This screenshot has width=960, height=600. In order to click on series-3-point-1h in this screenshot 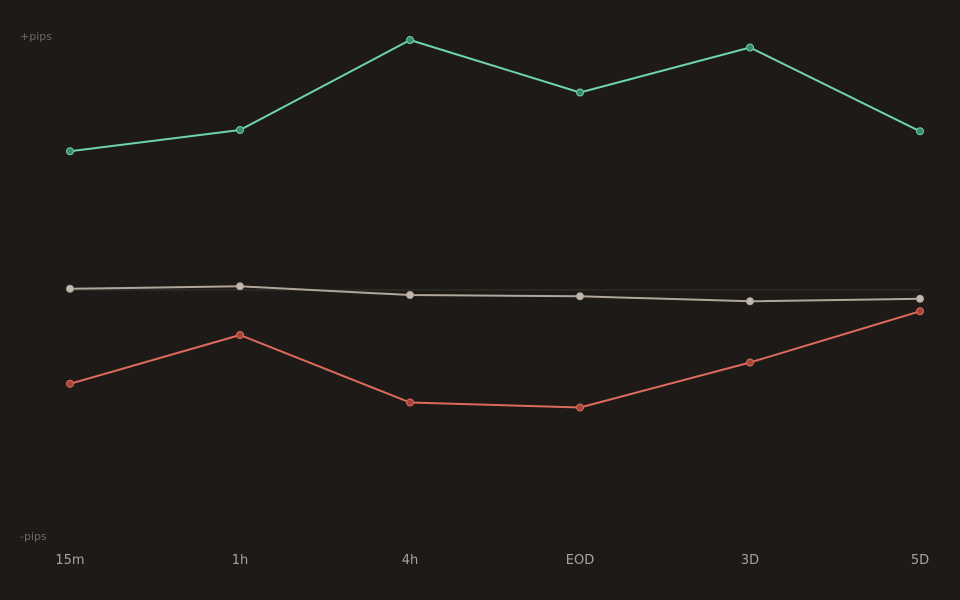, I will do `click(240, 335)`.